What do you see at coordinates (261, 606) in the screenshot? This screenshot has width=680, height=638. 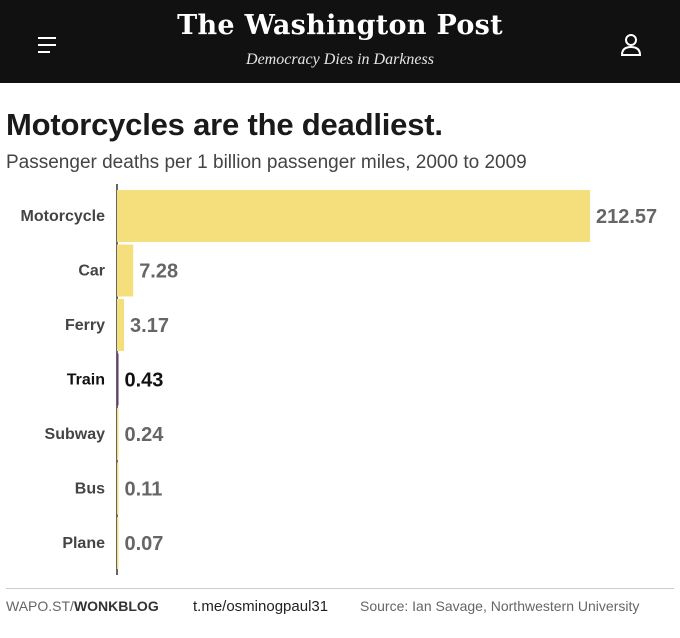 I see `footer-handle: t.me/osminogpaul31` at bounding box center [261, 606].